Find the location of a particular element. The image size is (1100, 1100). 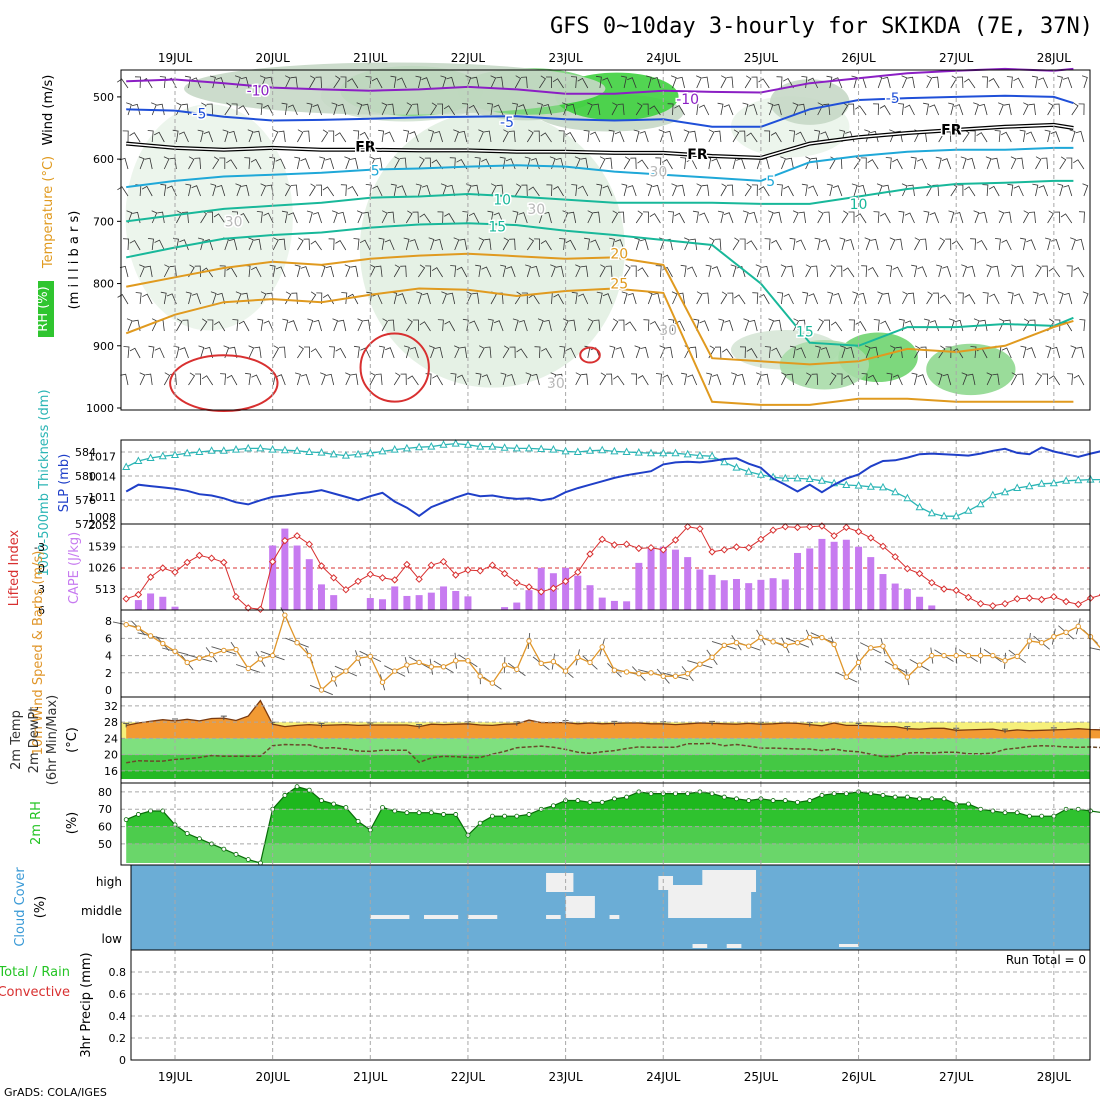

x-tick-label-top: 21JUL is located at coordinates (370, 58).